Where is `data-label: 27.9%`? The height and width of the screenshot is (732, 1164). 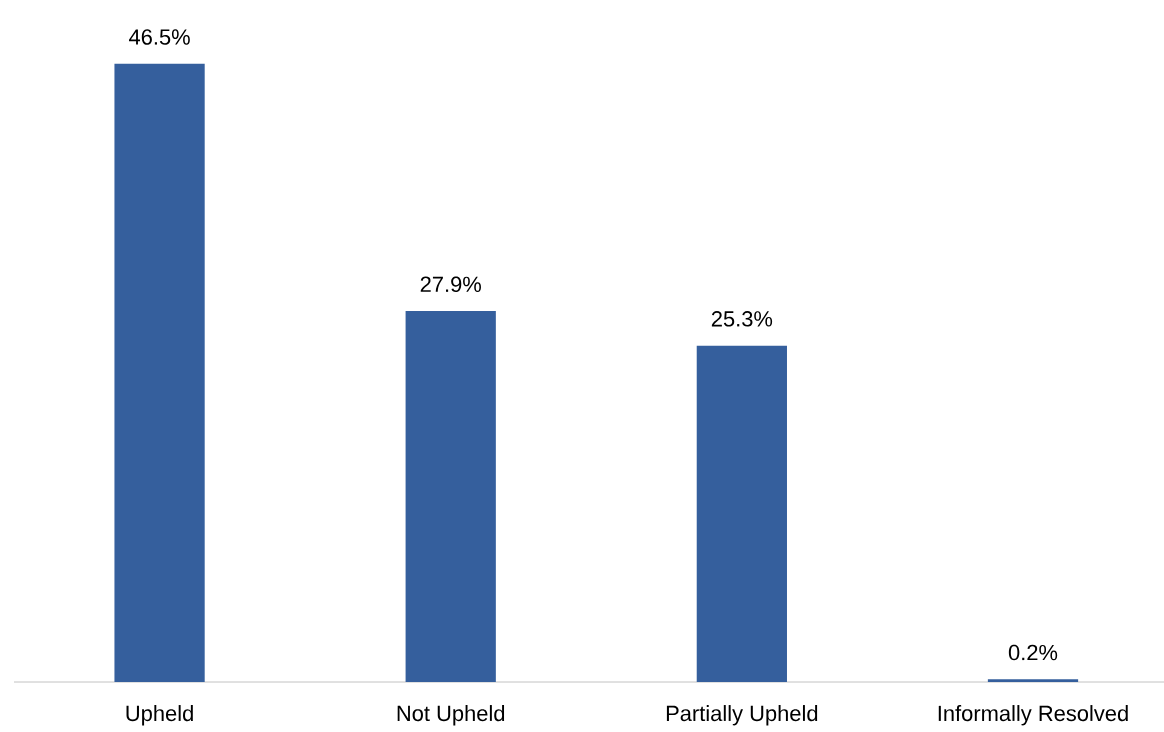 data-label: 27.9% is located at coordinates (450, 284).